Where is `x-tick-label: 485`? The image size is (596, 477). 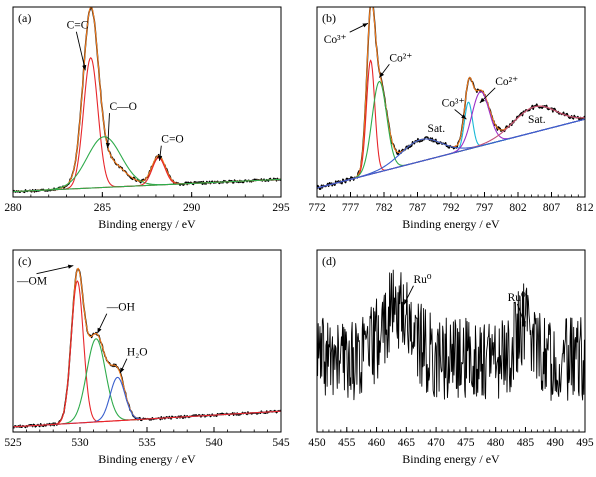
x-tick-label: 485 is located at coordinates (526, 443).